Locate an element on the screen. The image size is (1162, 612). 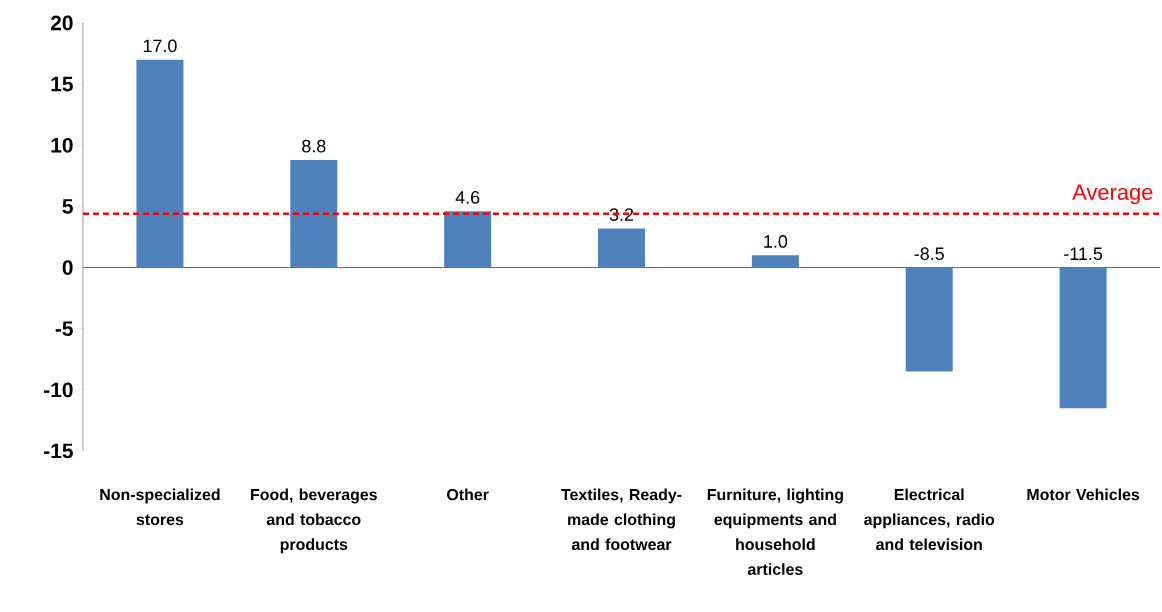
x-tick-label: Textiles, Ready-made clothing and footwear is located at coordinates (621, 519).